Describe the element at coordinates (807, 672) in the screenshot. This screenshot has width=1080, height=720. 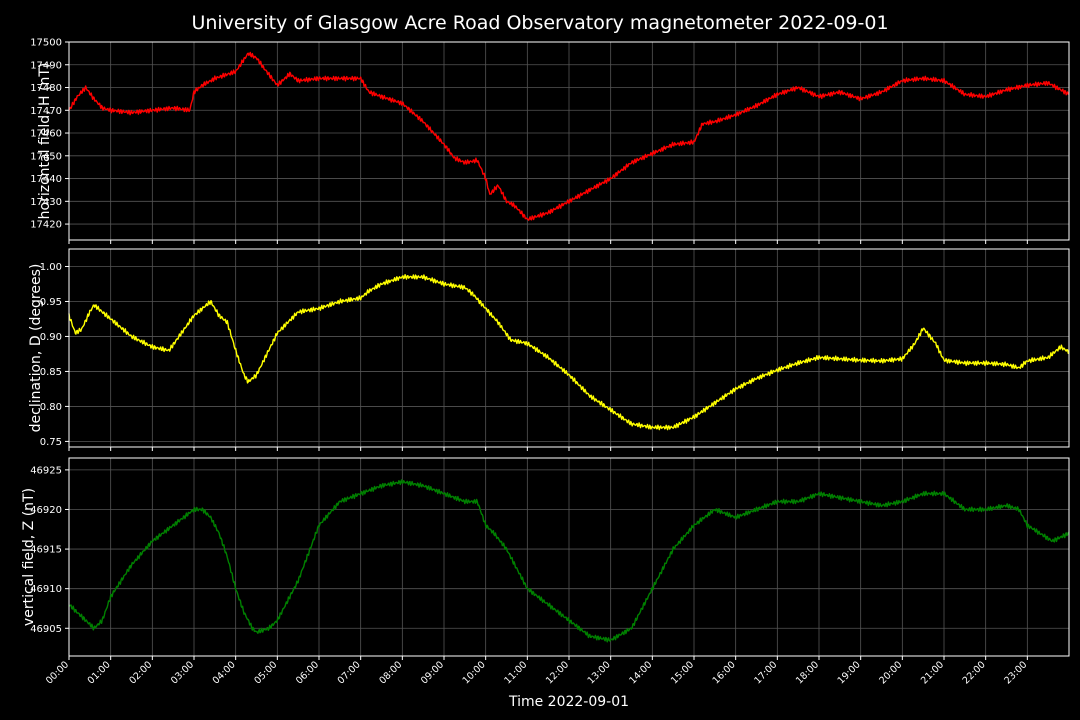
I see `x-tick-label: 18:00` at that location.